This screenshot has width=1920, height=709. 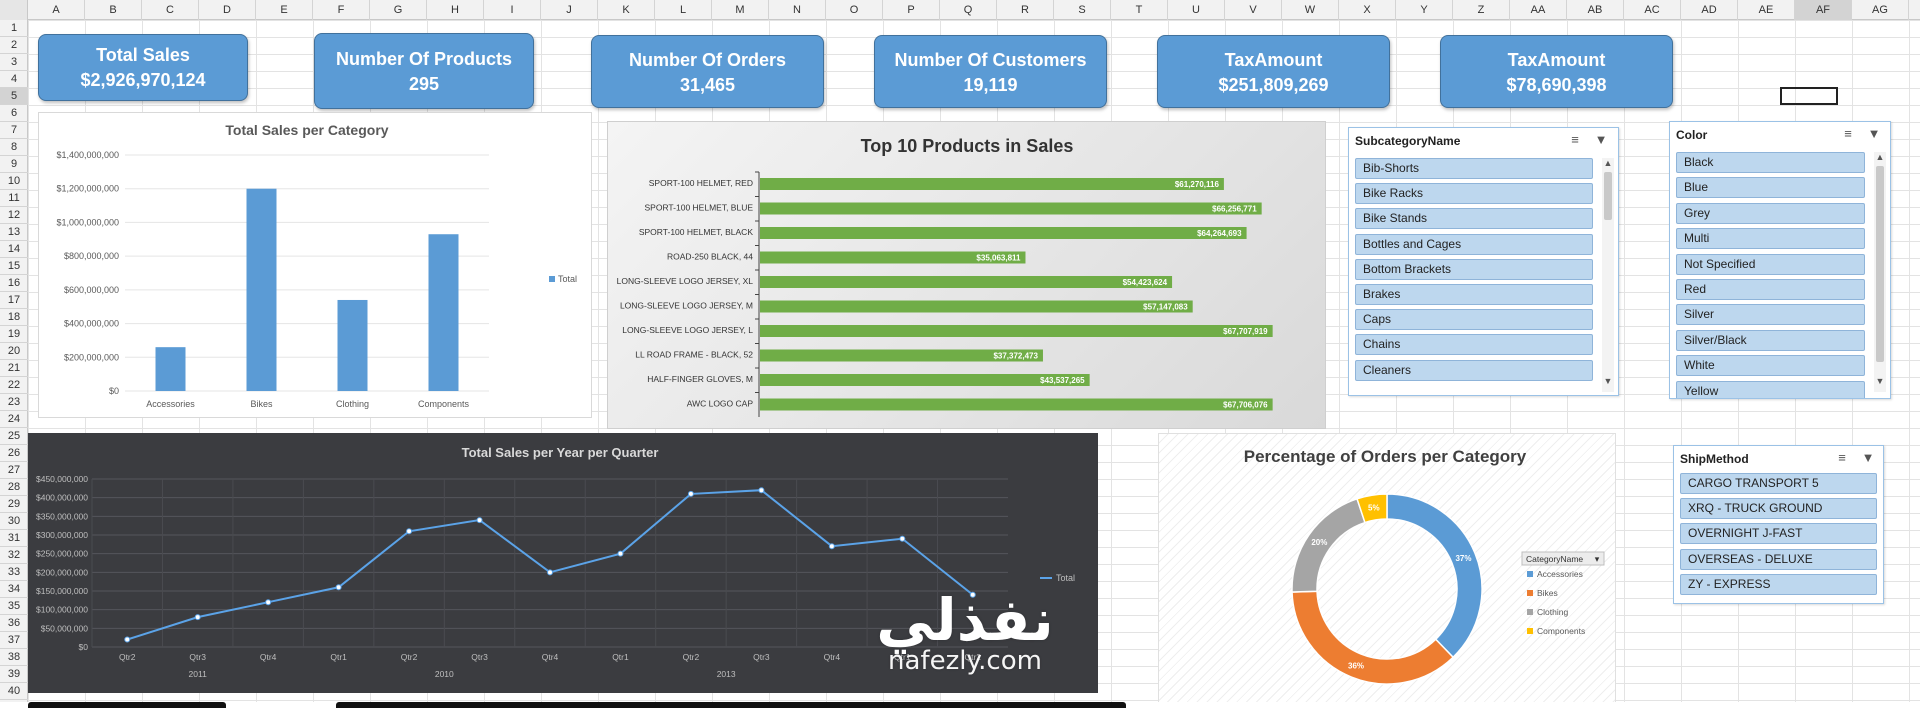 I want to click on column-header-v: V, so click(x=1253, y=10).